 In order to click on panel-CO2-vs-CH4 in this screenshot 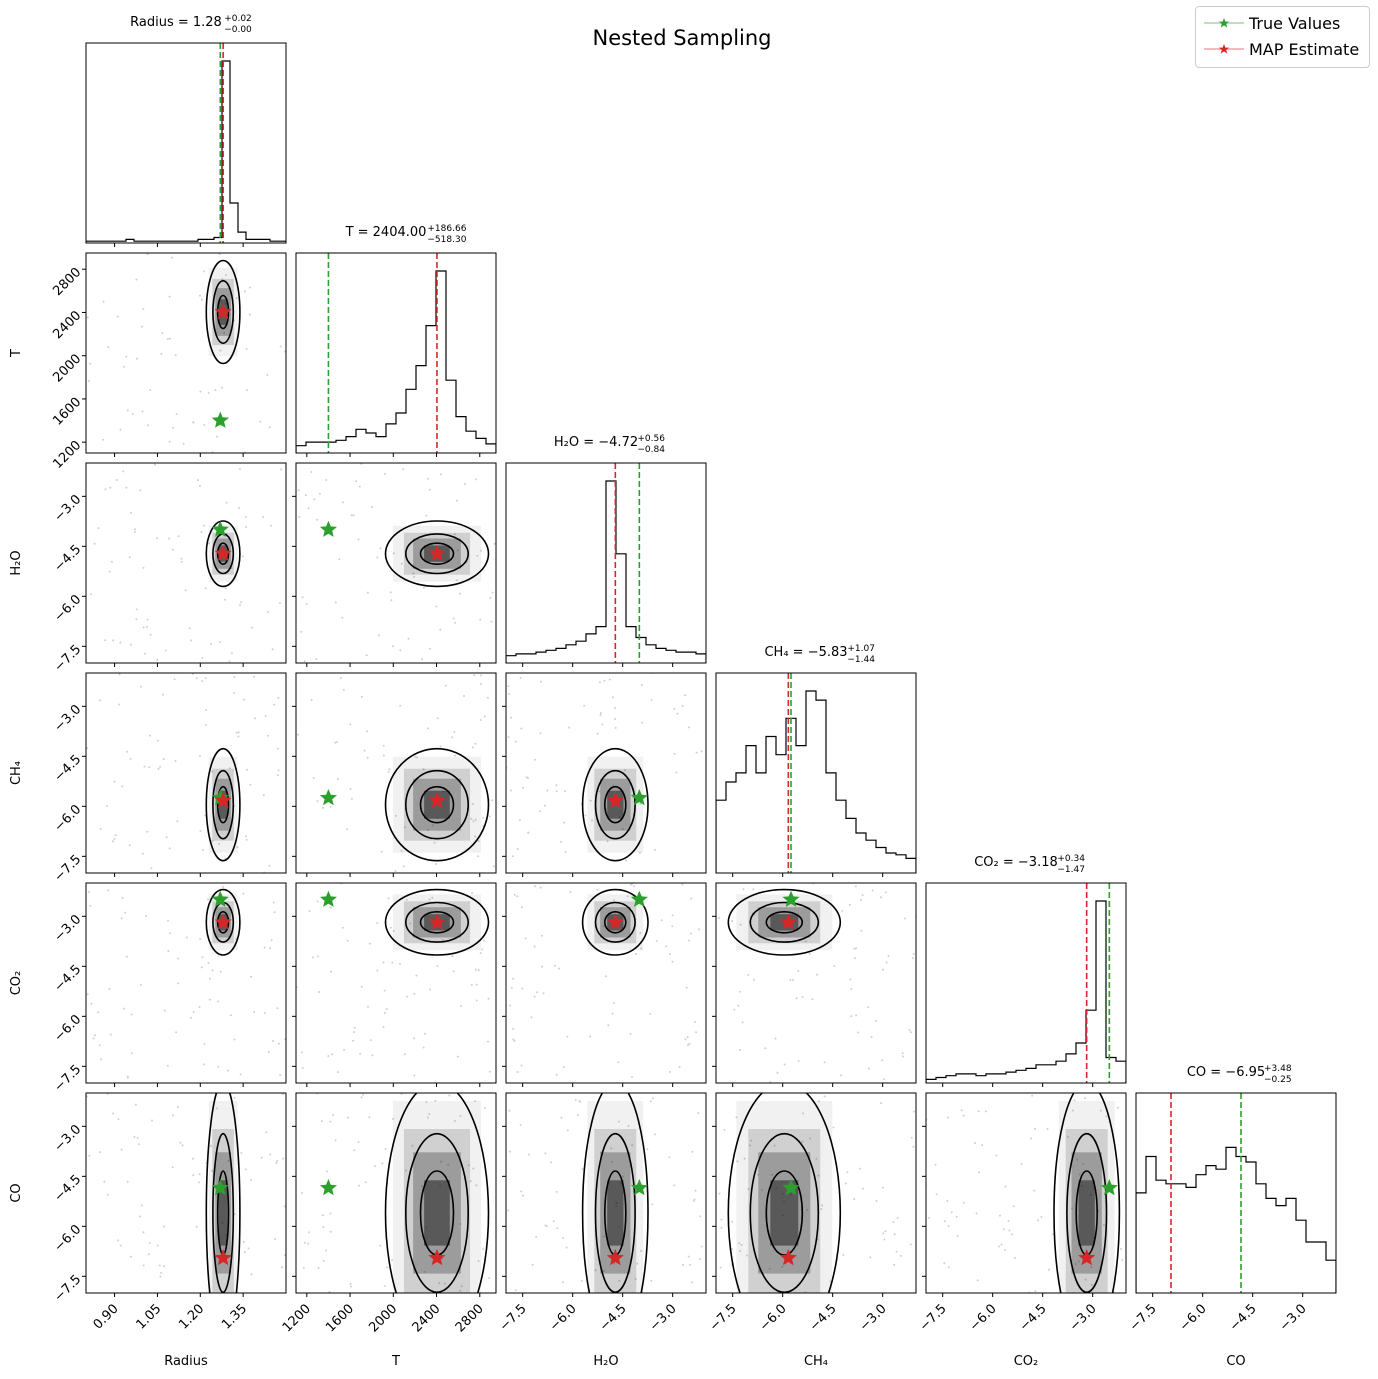, I will do `click(814, 984)`.